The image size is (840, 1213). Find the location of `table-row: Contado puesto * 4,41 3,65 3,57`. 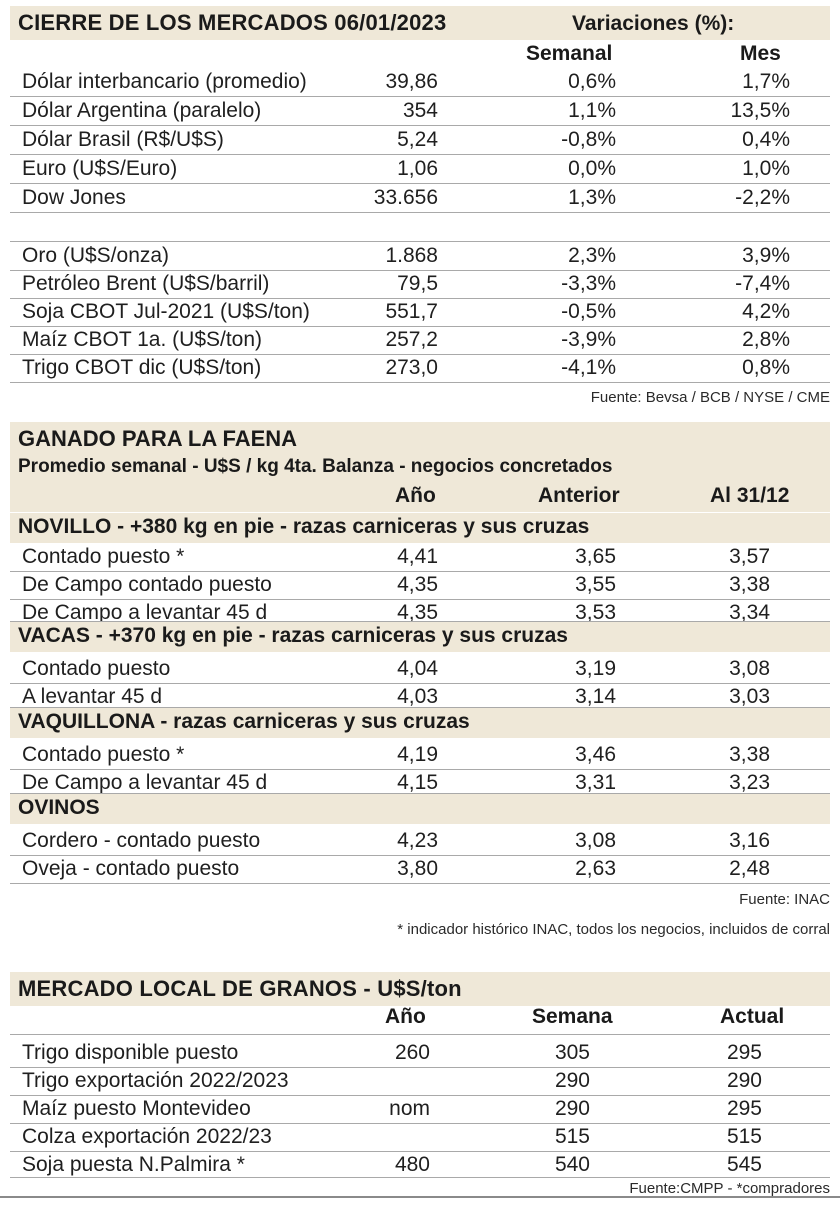

table-row: Contado puesto * 4,41 3,65 3,57 is located at coordinates (420, 557).